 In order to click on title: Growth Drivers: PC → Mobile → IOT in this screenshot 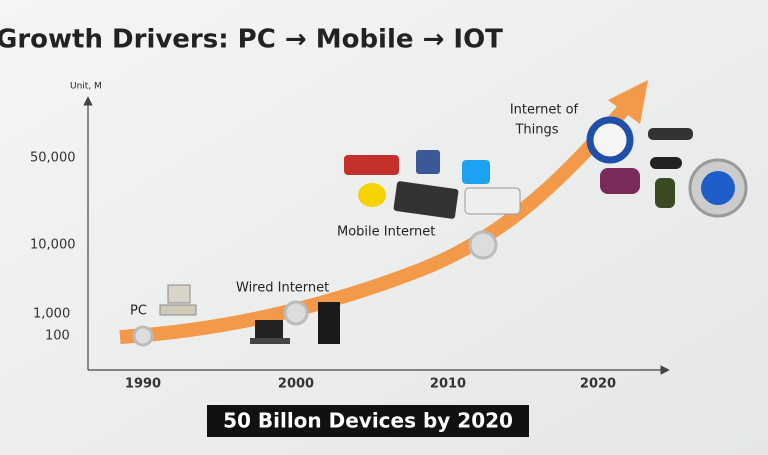, I will do `click(251, 40)`.